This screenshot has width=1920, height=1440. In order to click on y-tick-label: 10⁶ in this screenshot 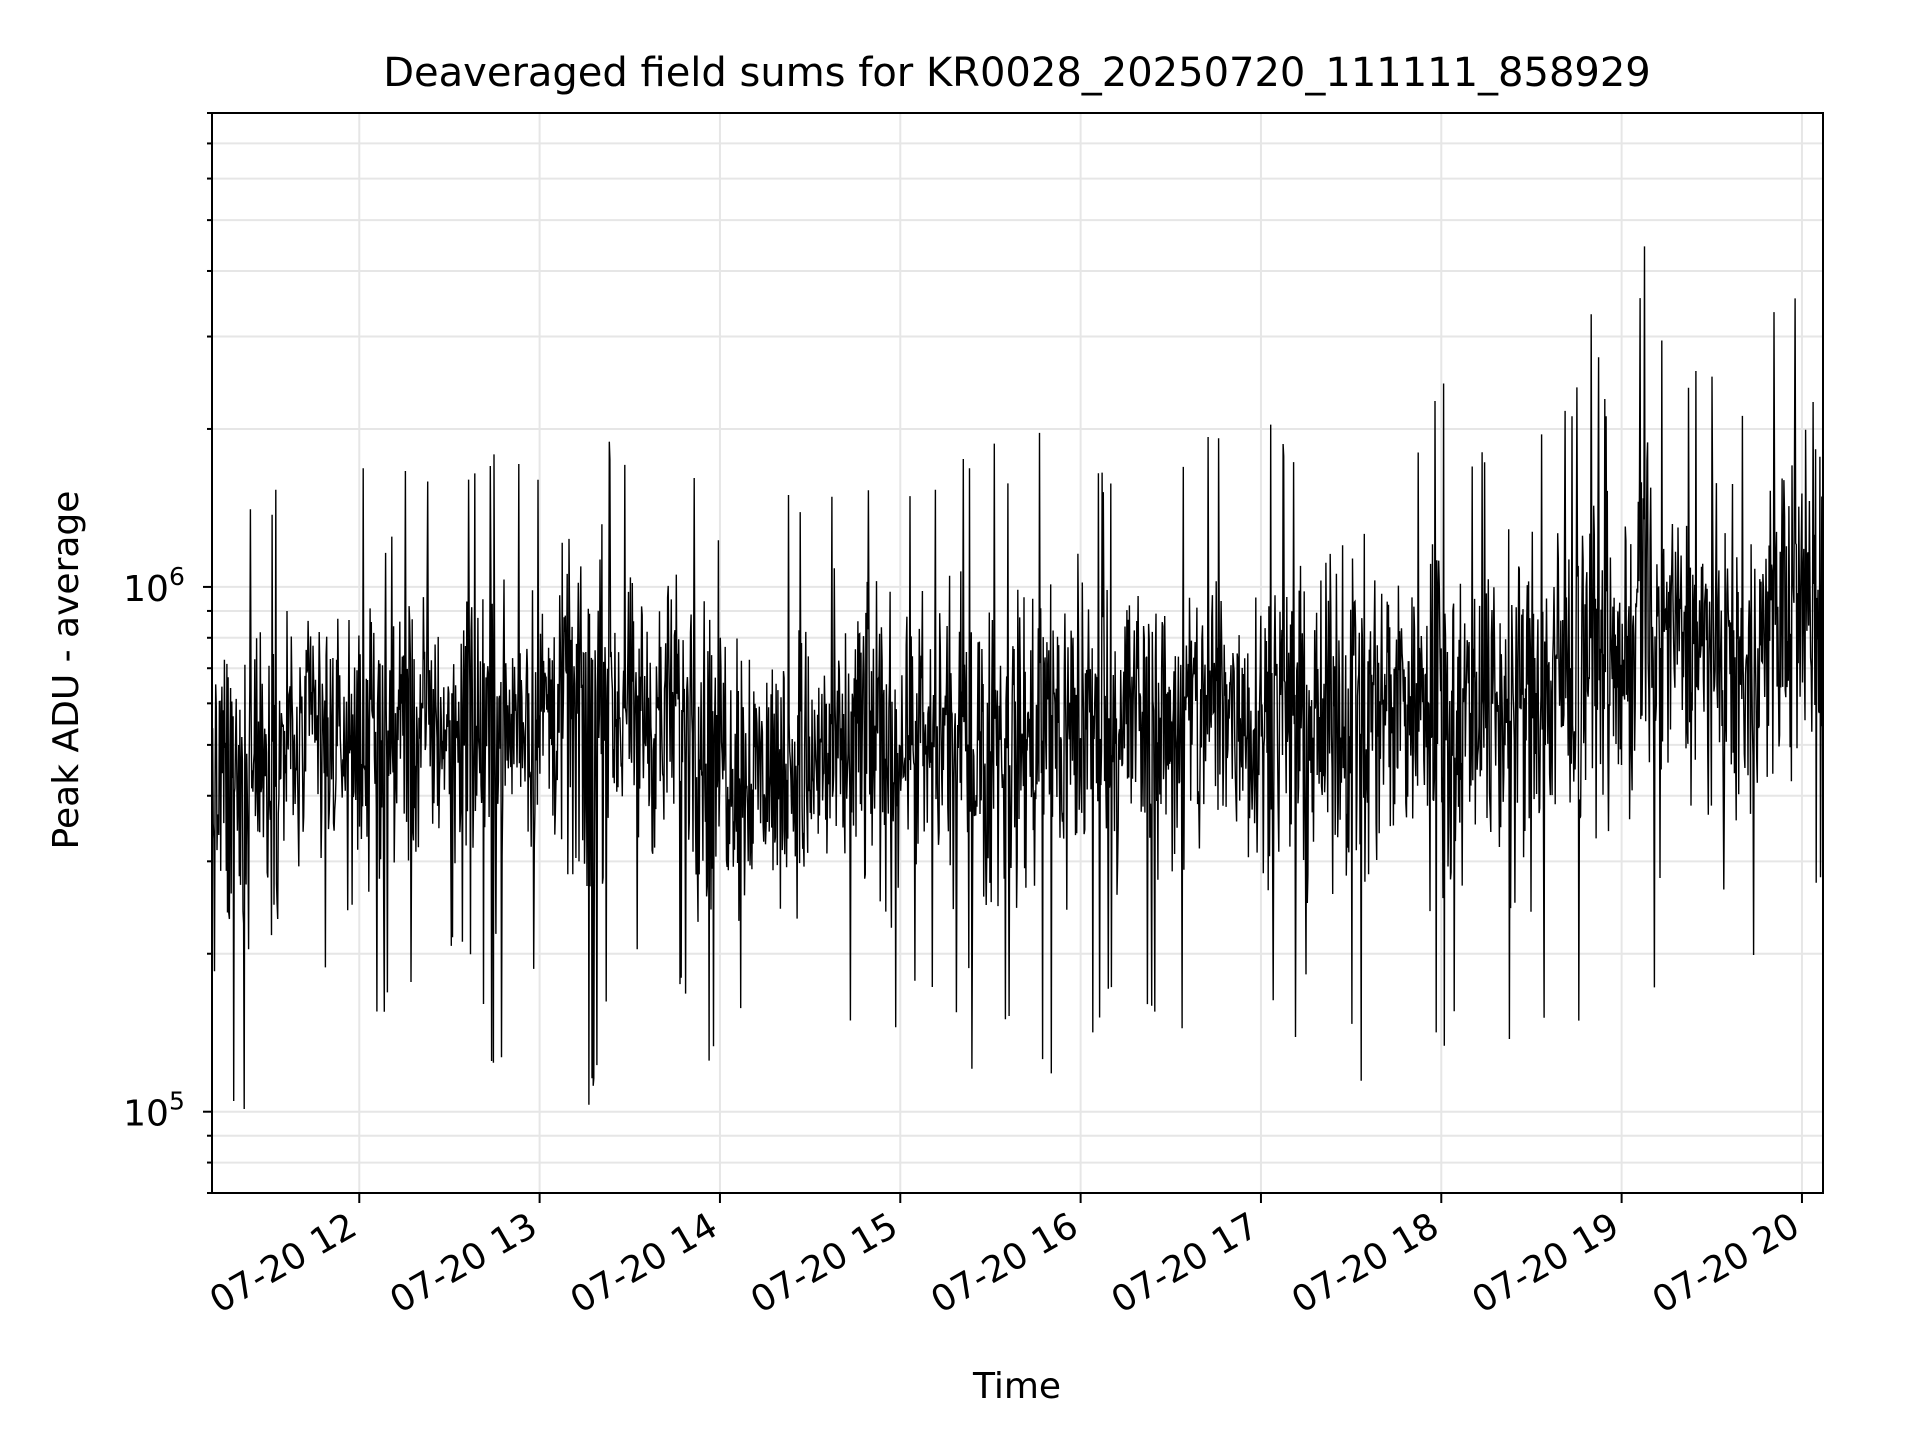, I will do `click(154, 586)`.